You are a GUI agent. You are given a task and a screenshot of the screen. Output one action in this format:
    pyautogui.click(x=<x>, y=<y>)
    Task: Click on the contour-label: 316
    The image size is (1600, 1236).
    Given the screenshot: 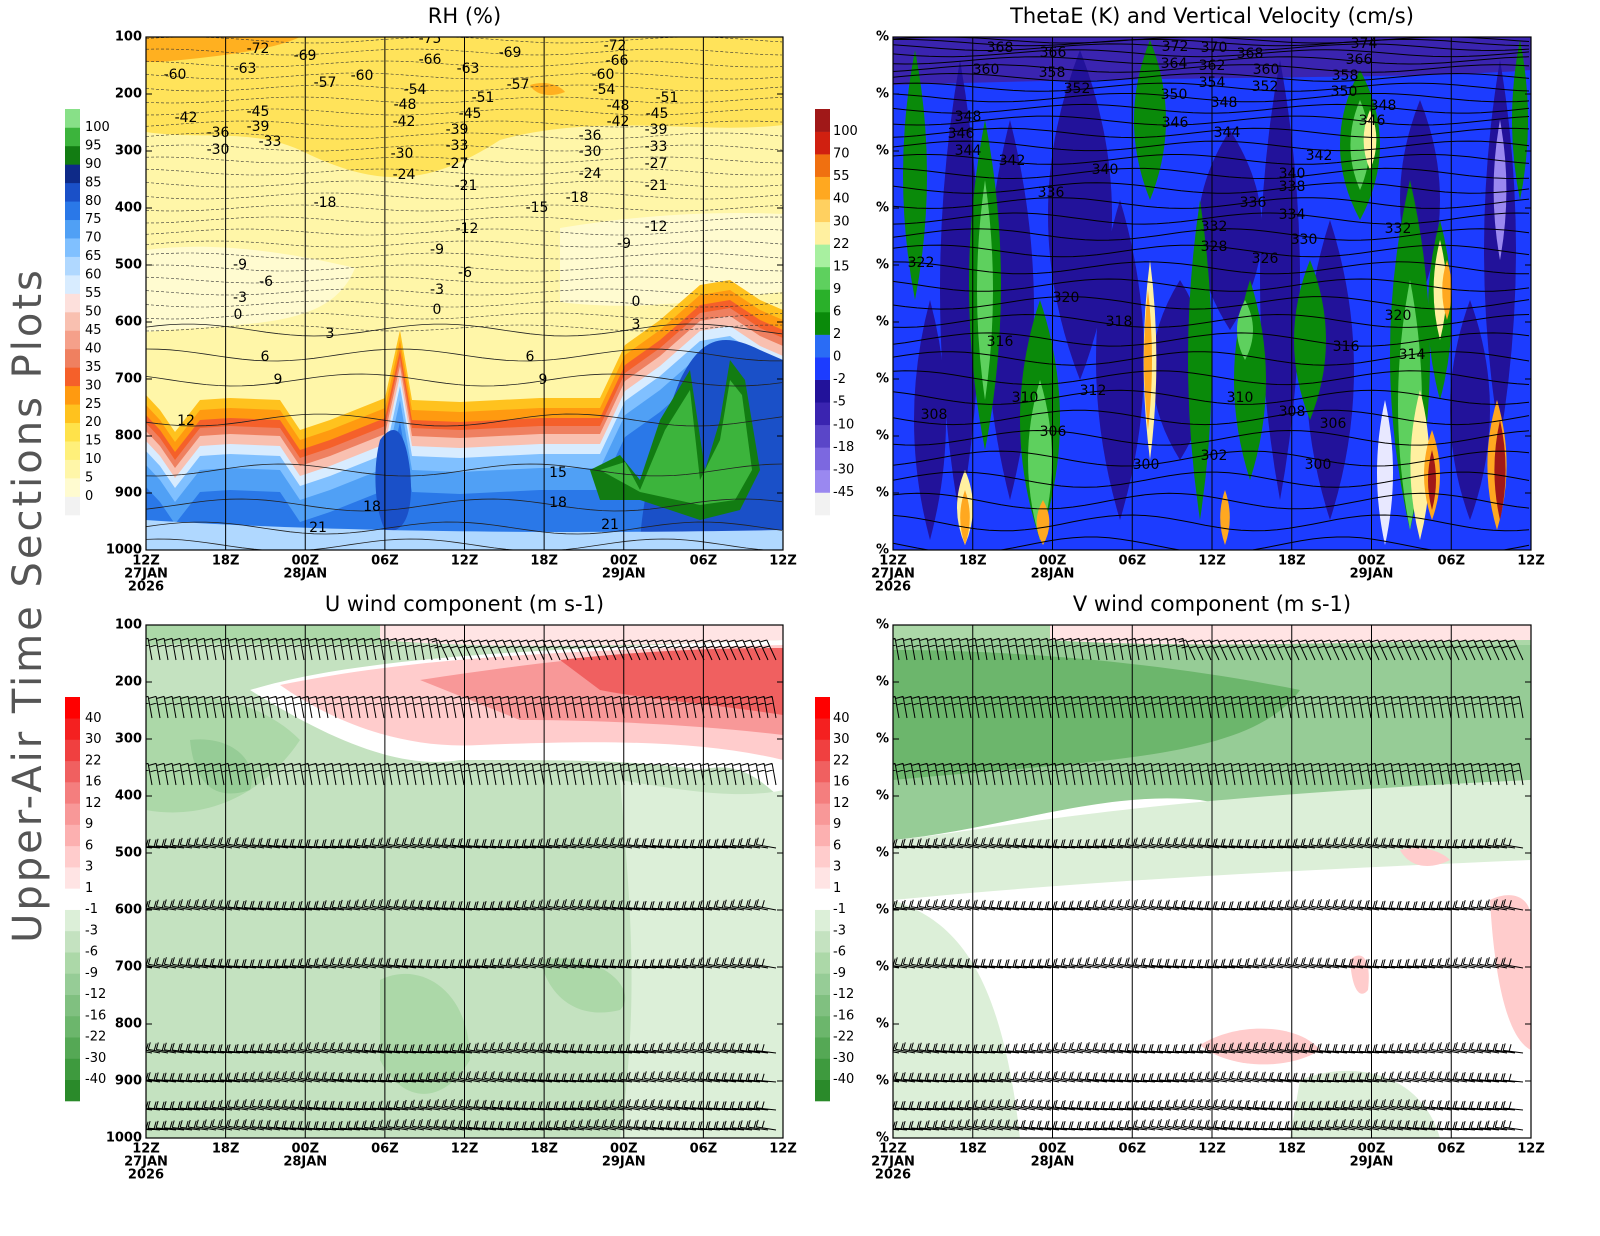 What is the action you would take?
    pyautogui.click(x=1000, y=342)
    